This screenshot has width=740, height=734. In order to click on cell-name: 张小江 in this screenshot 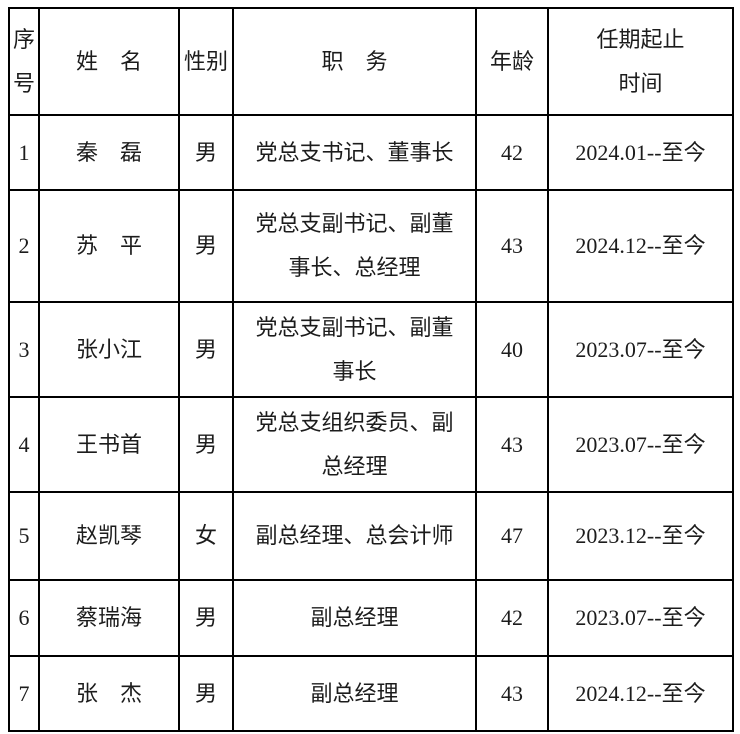, I will do `click(109, 349)`.